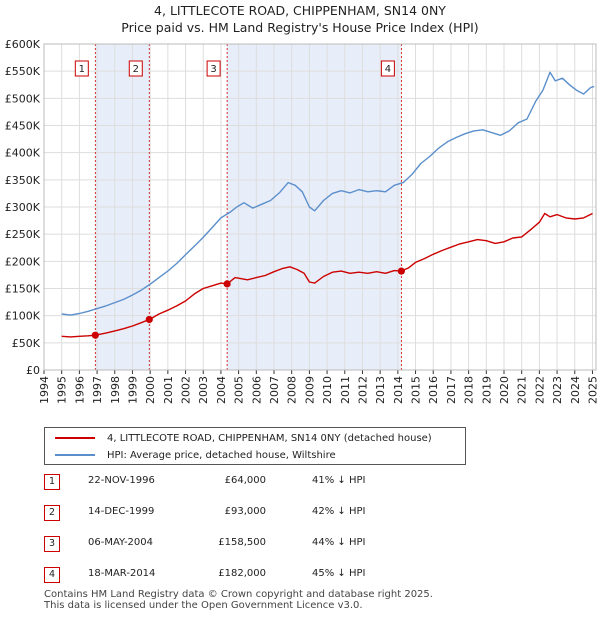  I want to click on sale-label-text: 1, so click(82, 69).